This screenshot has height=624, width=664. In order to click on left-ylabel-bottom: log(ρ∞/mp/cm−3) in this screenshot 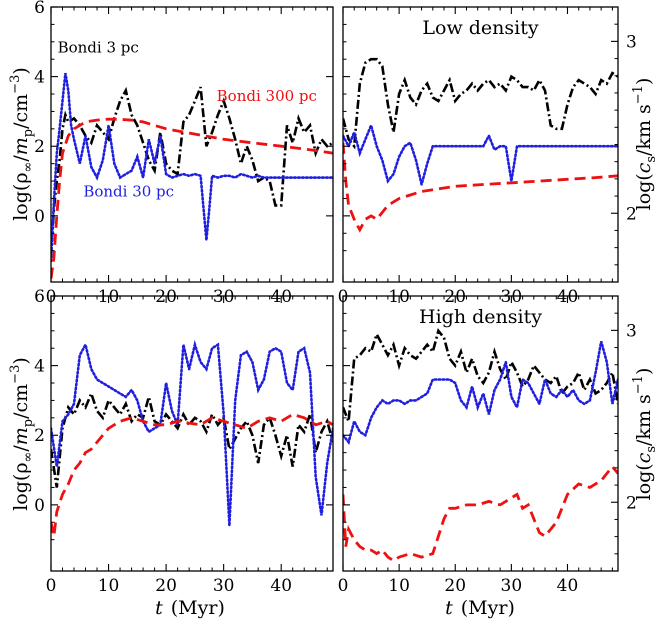, I will do `click(22, 434)`.